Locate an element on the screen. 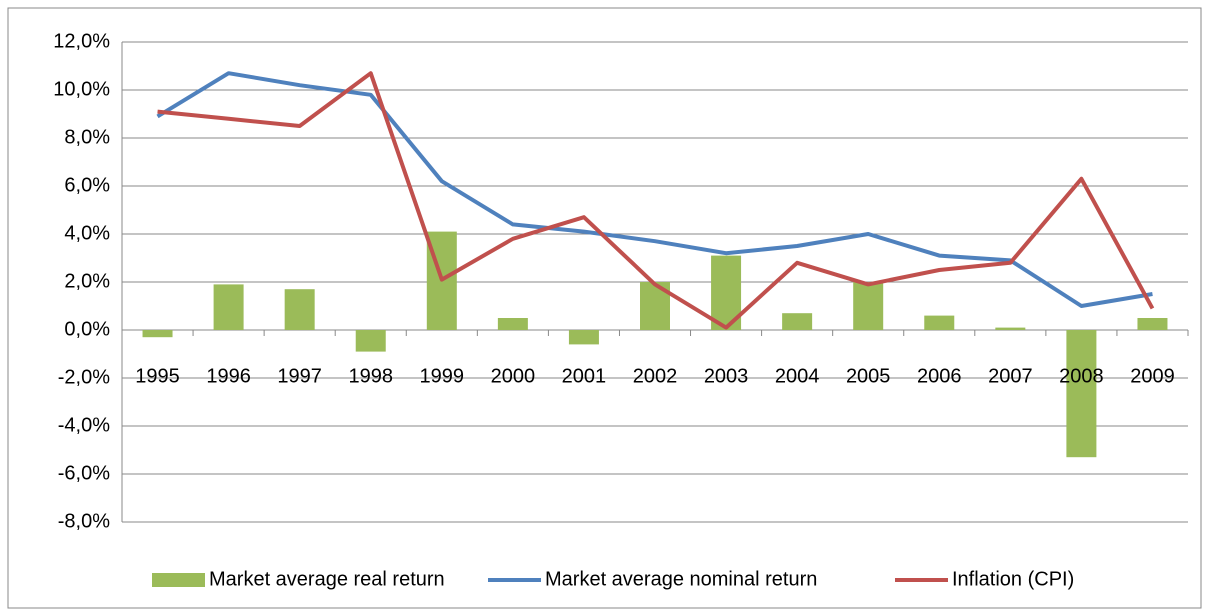 Image resolution: width=1210 pixels, height=610 pixels. x-tick-label: 2009 is located at coordinates (1152, 376).